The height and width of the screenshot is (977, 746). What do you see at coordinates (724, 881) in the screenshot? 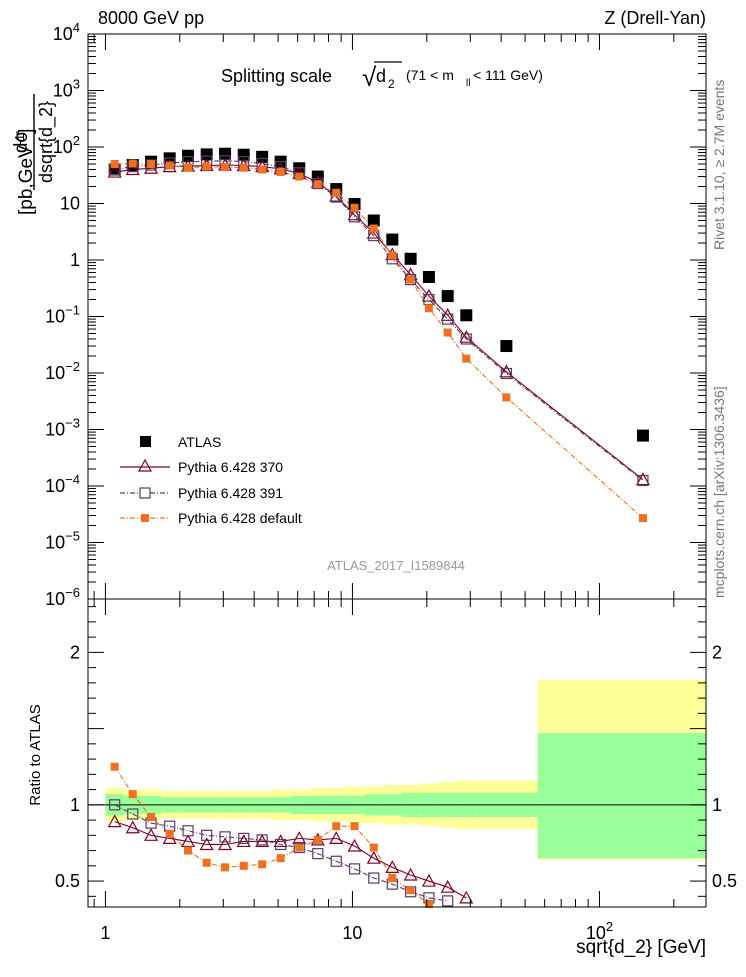
I see `ratio-tick-label-right: 0.5` at bounding box center [724, 881].